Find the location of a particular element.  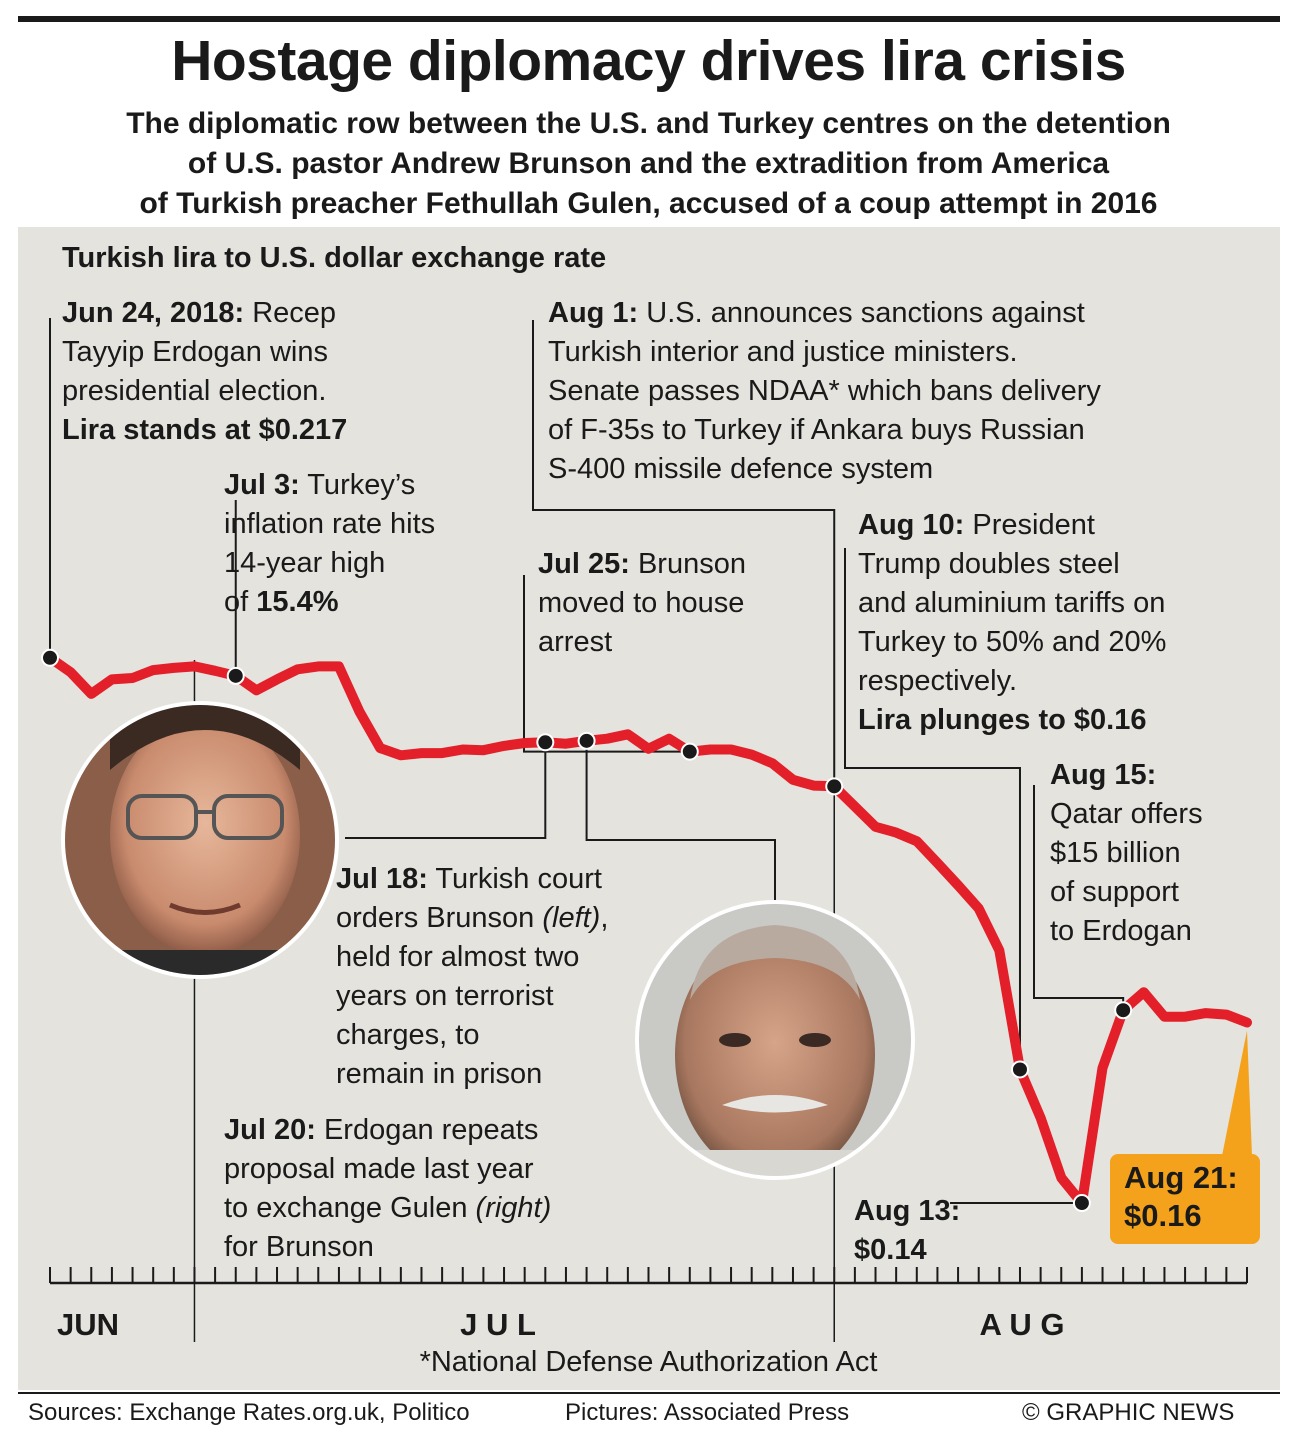

annotation-date: Jul 25: is located at coordinates (584, 564).